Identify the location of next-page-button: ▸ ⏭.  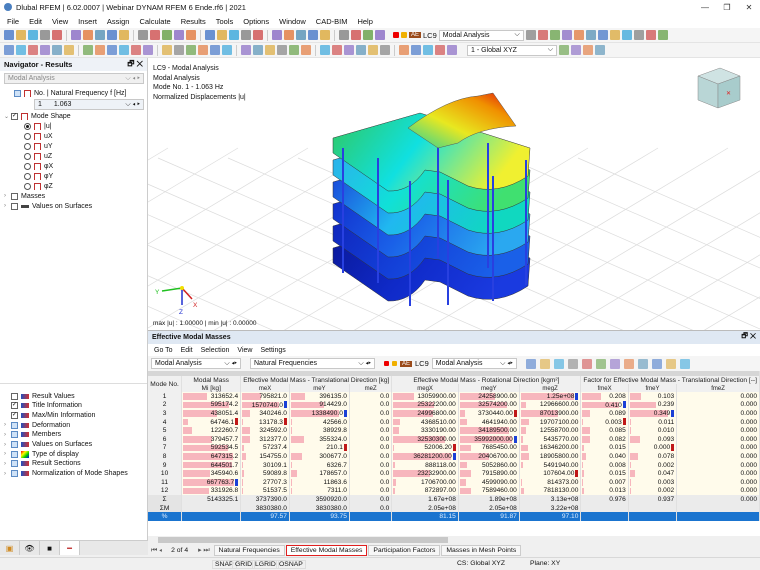
(204, 550).